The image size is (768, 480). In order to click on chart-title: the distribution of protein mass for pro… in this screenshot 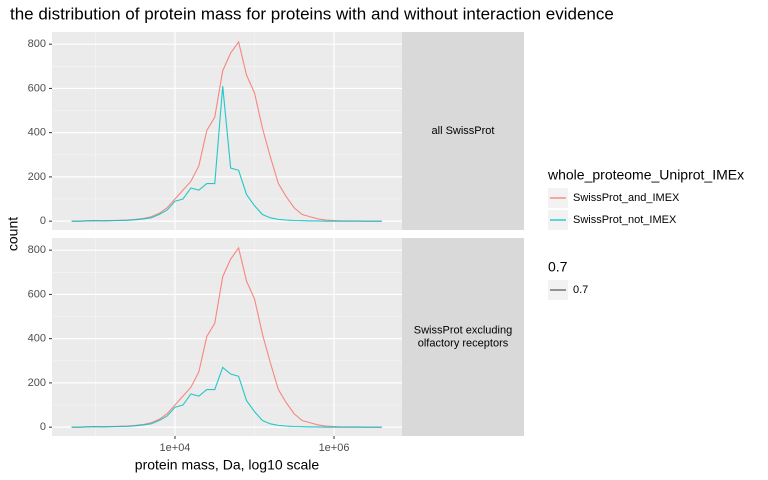, I will do `click(312, 13)`.